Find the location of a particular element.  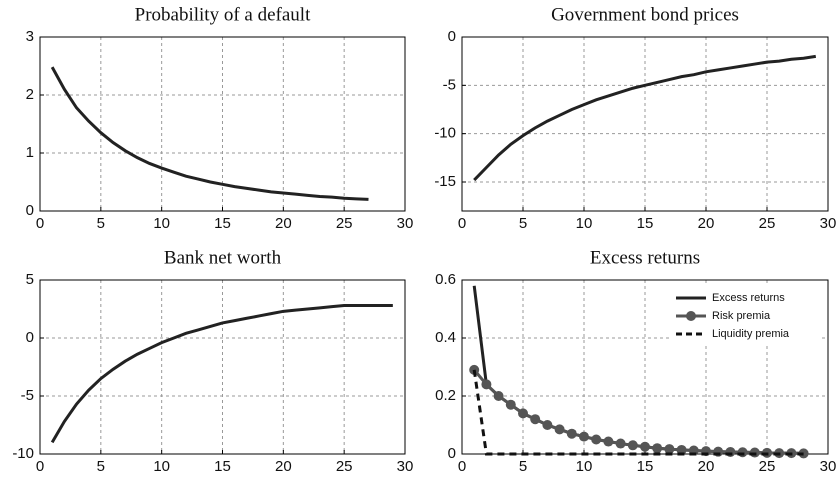

legend-marker is located at coordinates (691, 316).